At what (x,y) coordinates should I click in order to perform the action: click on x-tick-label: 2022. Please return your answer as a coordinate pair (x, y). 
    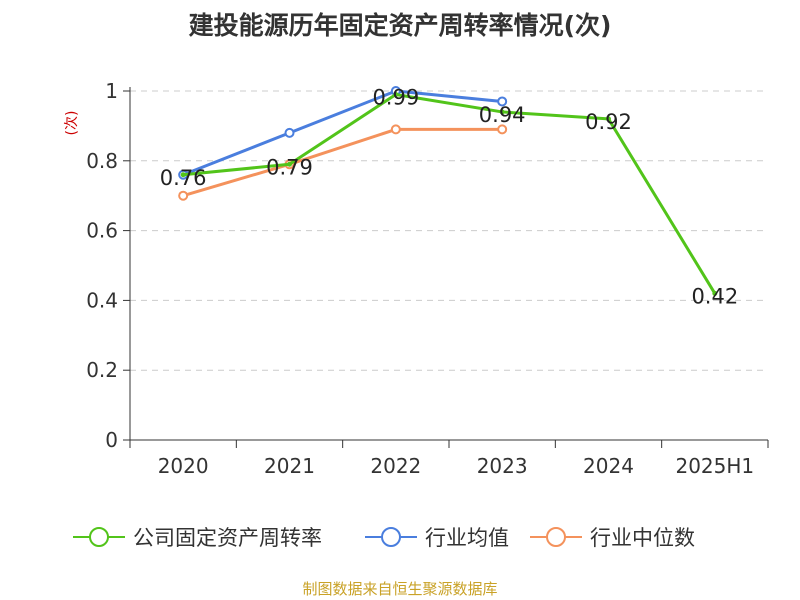
    Looking at the image, I should click on (395, 466).